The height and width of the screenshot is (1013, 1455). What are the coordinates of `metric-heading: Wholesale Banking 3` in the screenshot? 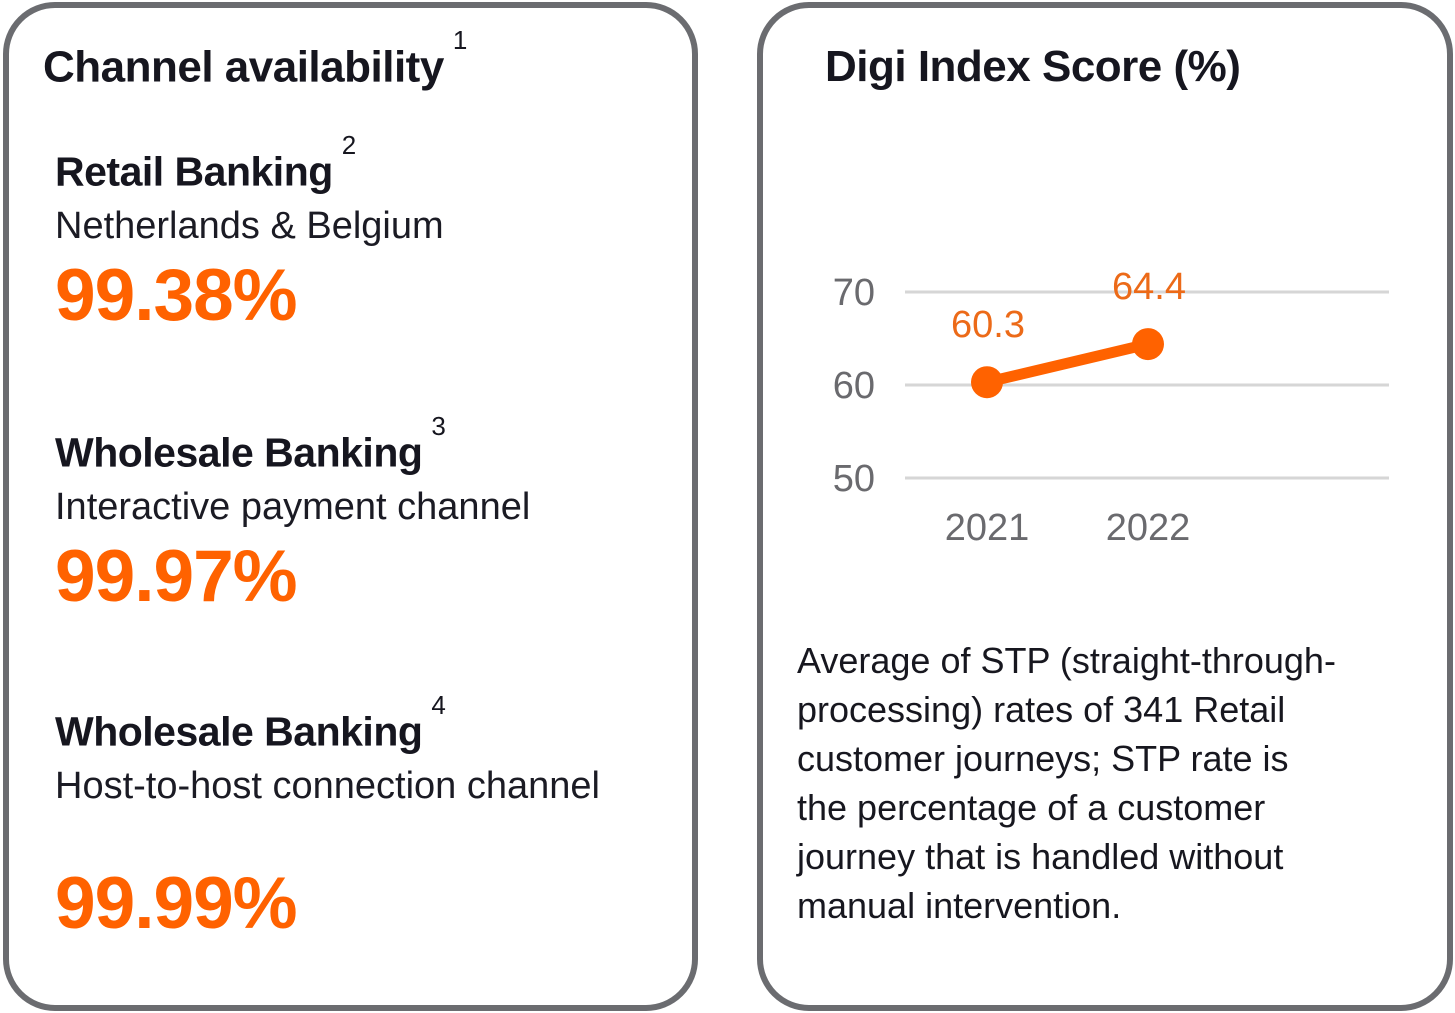 It's located at (355, 444).